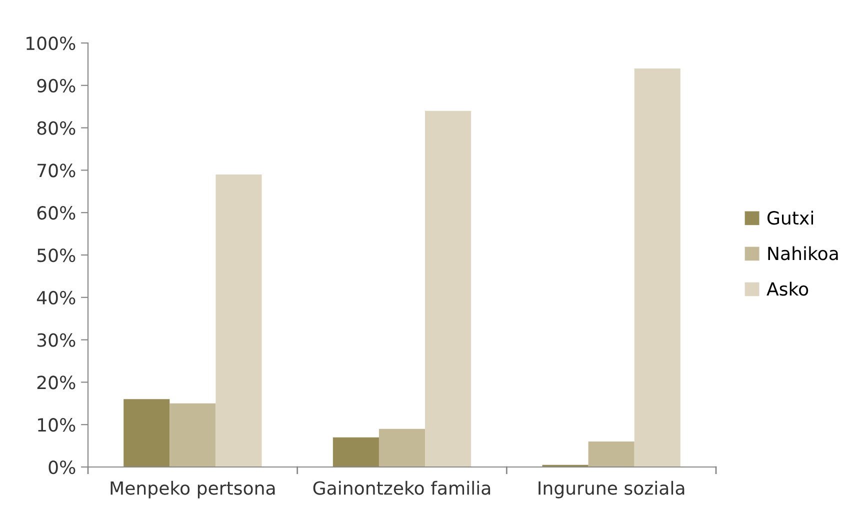 The image size is (862, 510). What do you see at coordinates (62, 467) in the screenshot?
I see `y-tick-label: 0%` at bounding box center [62, 467].